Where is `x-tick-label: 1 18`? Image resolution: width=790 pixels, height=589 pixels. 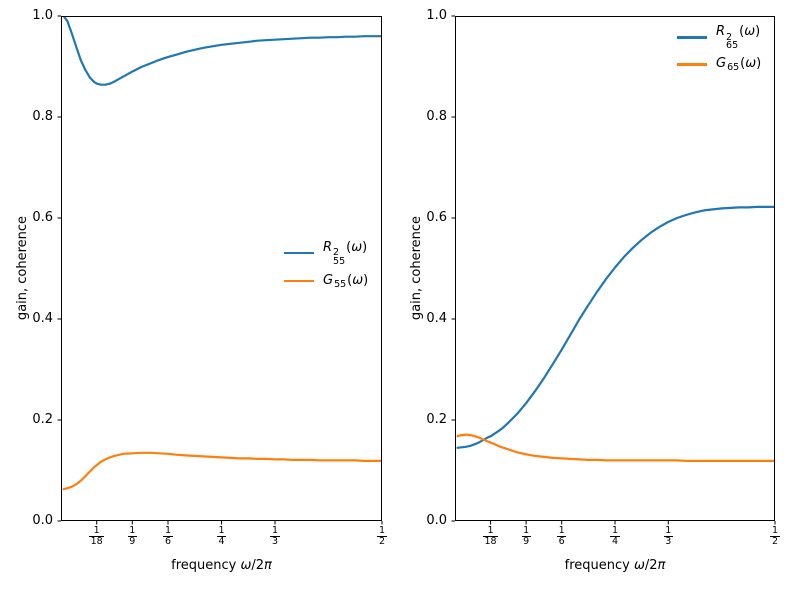
x-tick-label: 1 18 is located at coordinates (97, 536).